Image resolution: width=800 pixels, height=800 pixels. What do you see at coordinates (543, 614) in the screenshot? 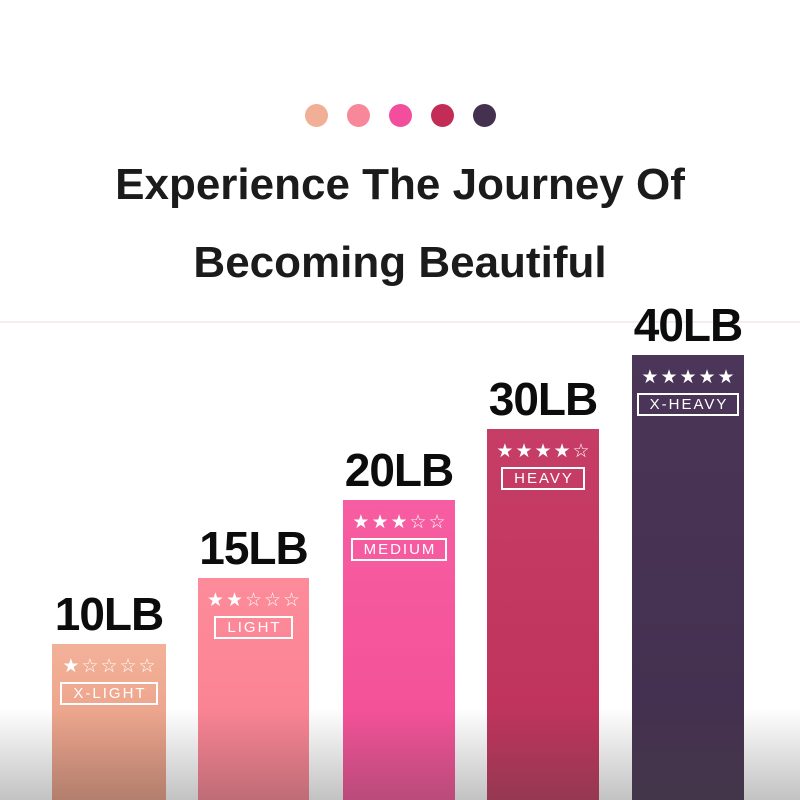
I see `bar-30lb: ★★★★☆ HEAVY` at bounding box center [543, 614].